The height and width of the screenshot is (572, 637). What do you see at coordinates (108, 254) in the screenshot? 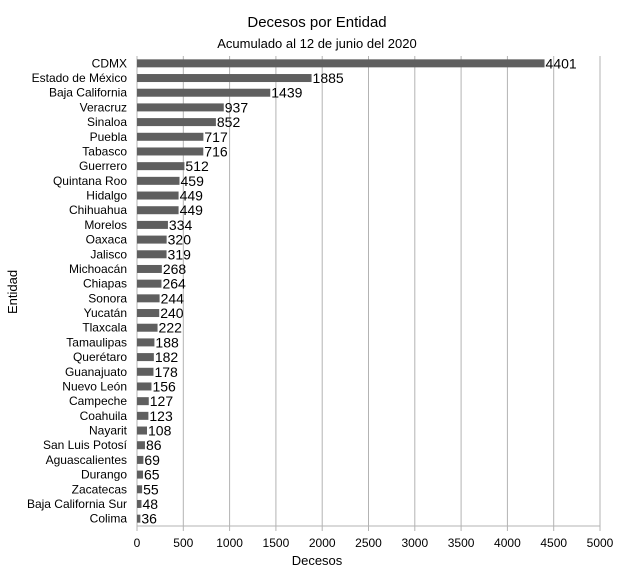
I see `category-label: Jalisco` at bounding box center [108, 254].